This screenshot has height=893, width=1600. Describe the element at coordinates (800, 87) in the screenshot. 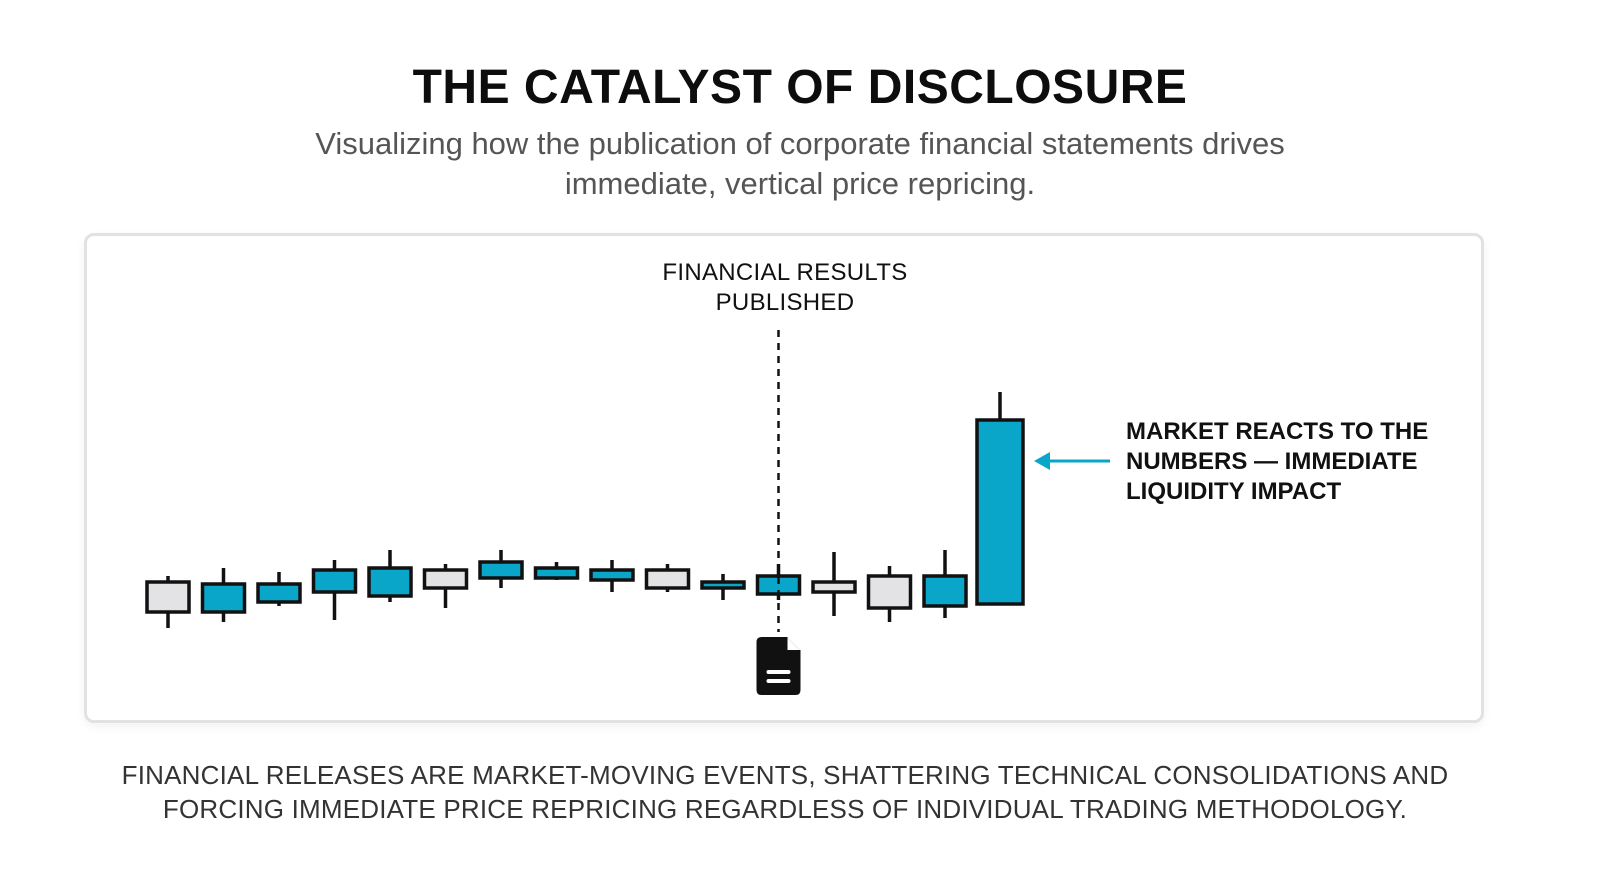

I see `page-title: THE CATALYST OF DISCLOSURE` at that location.